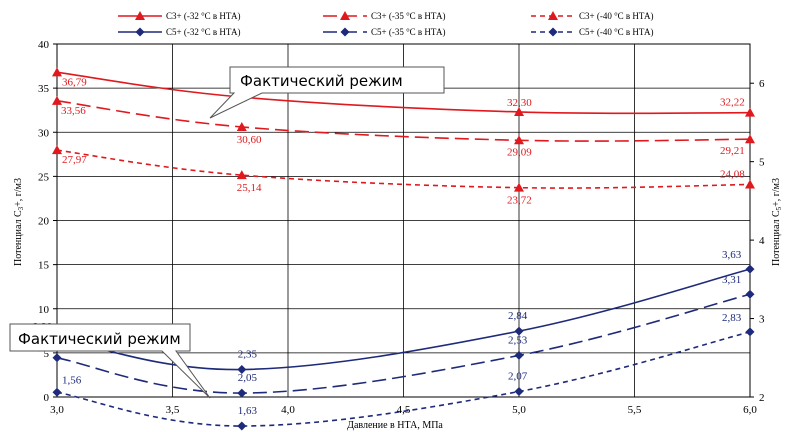 Image resolution: width=786 pixels, height=432 pixels. What do you see at coordinates (616, 16) in the screenshot?
I see `legend-label: С3+ (-40 °С в НТА)` at bounding box center [616, 16].